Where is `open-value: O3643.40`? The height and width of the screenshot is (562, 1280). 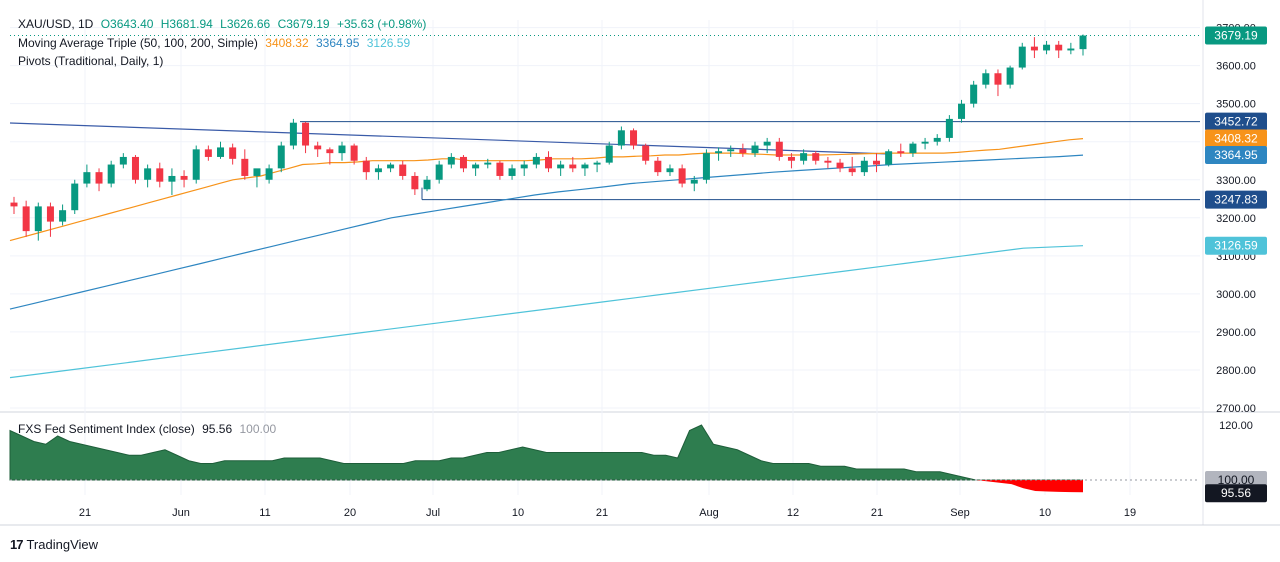 open-value: O3643.40 is located at coordinates (127, 24).